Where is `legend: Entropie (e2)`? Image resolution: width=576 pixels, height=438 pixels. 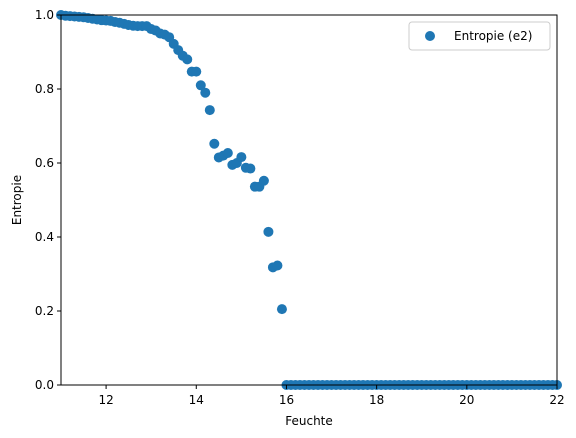
legend: Entropie (e2) is located at coordinates (479, 36).